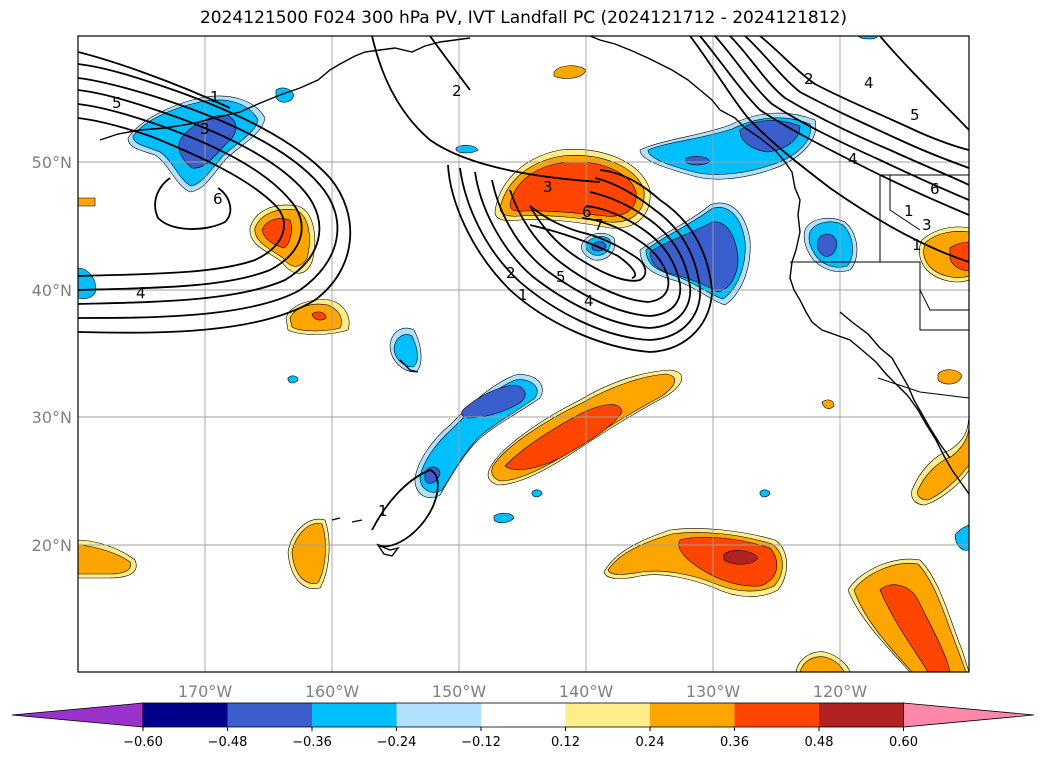 This screenshot has height=765, width=1047. I want to click on colorbar-extend-min, so click(77, 715).